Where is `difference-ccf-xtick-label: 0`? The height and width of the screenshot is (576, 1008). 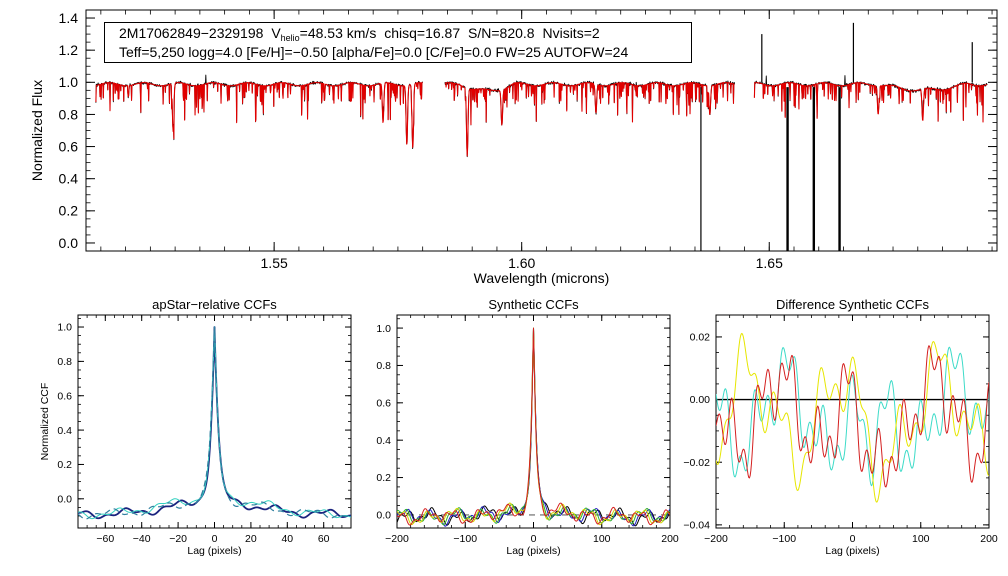 difference-ccf-xtick-label: 0 is located at coordinates (853, 539).